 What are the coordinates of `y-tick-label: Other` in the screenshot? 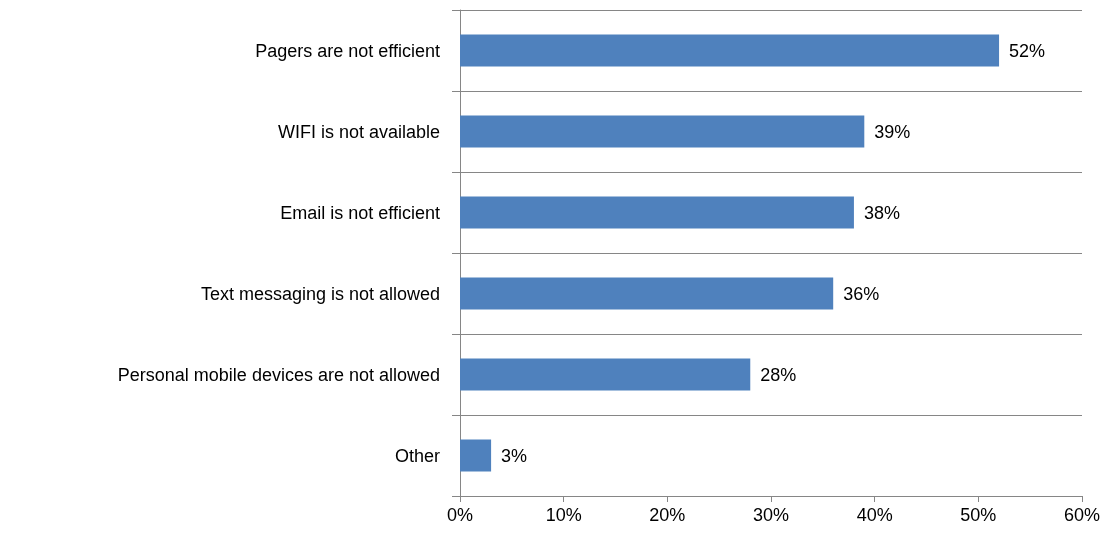 It's located at (417, 455).